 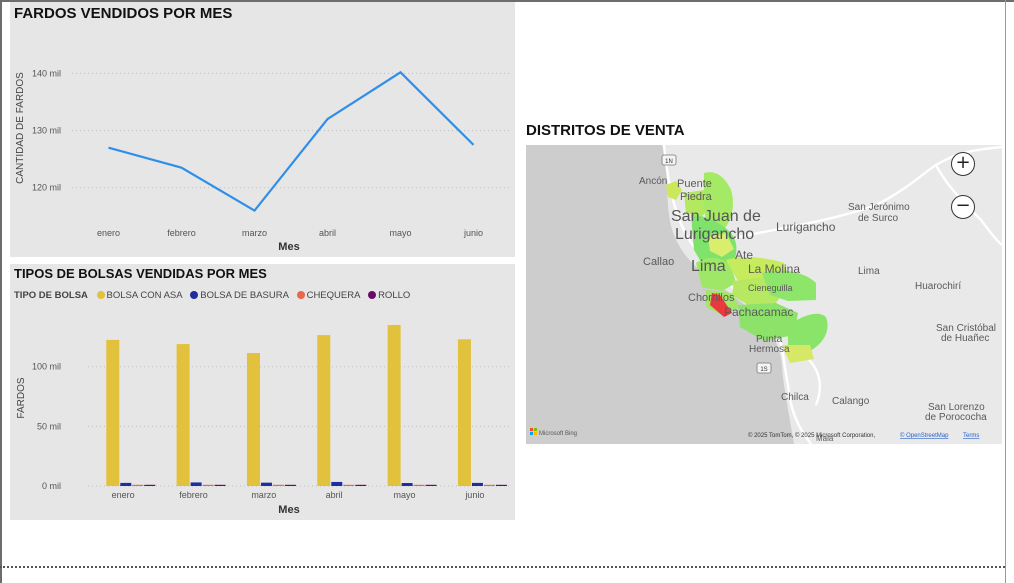 What do you see at coordinates (473, 233) in the screenshot?
I see `x-tick-label: junio` at bounding box center [473, 233].